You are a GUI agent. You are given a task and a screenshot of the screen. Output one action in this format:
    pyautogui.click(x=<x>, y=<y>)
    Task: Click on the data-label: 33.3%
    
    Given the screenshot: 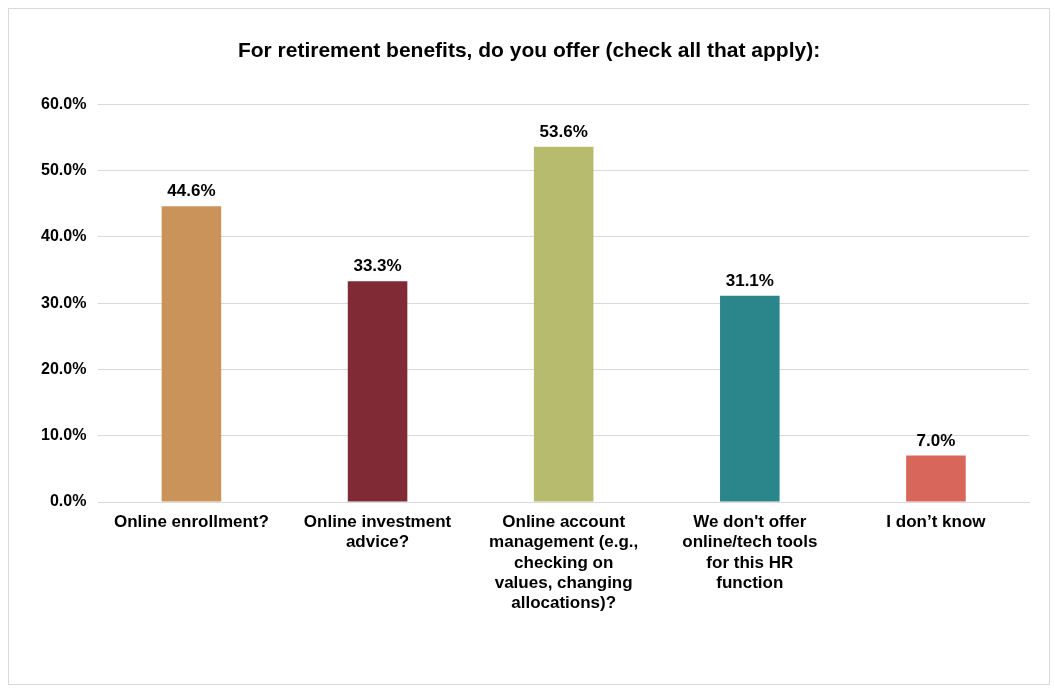 What is the action you would take?
    pyautogui.click(x=377, y=266)
    